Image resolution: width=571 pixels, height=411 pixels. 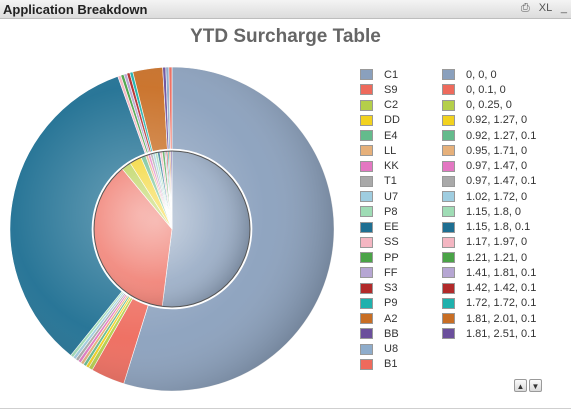 I want to click on chart-title: YTD Surcharge Table, so click(x=285, y=36).